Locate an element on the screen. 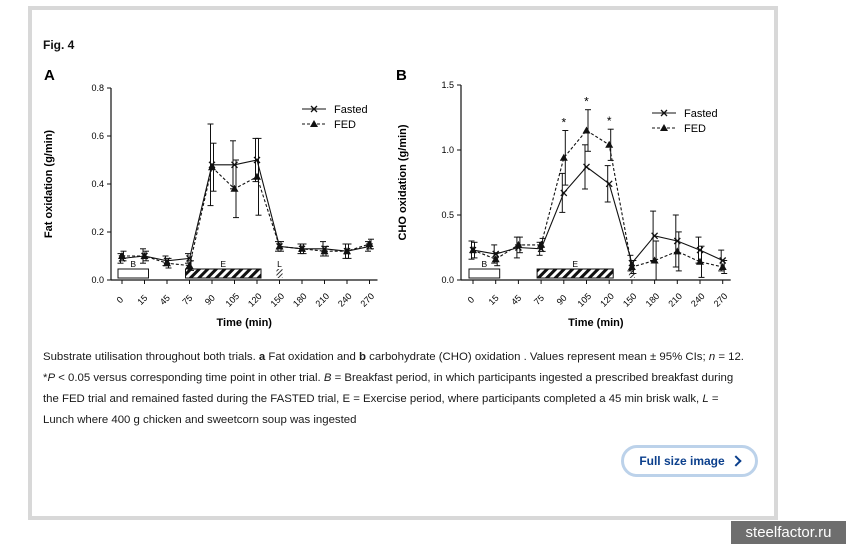 The height and width of the screenshot is (544, 846). caption-italic-b: B is located at coordinates (327, 378).